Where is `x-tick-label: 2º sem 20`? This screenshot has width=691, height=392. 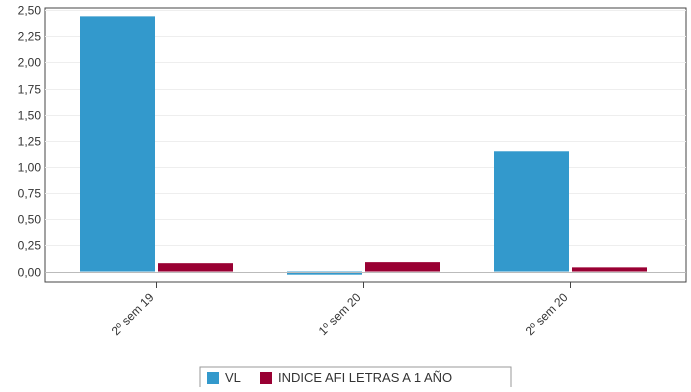
x-tick-label: 2º sem 20 is located at coordinates (547, 314).